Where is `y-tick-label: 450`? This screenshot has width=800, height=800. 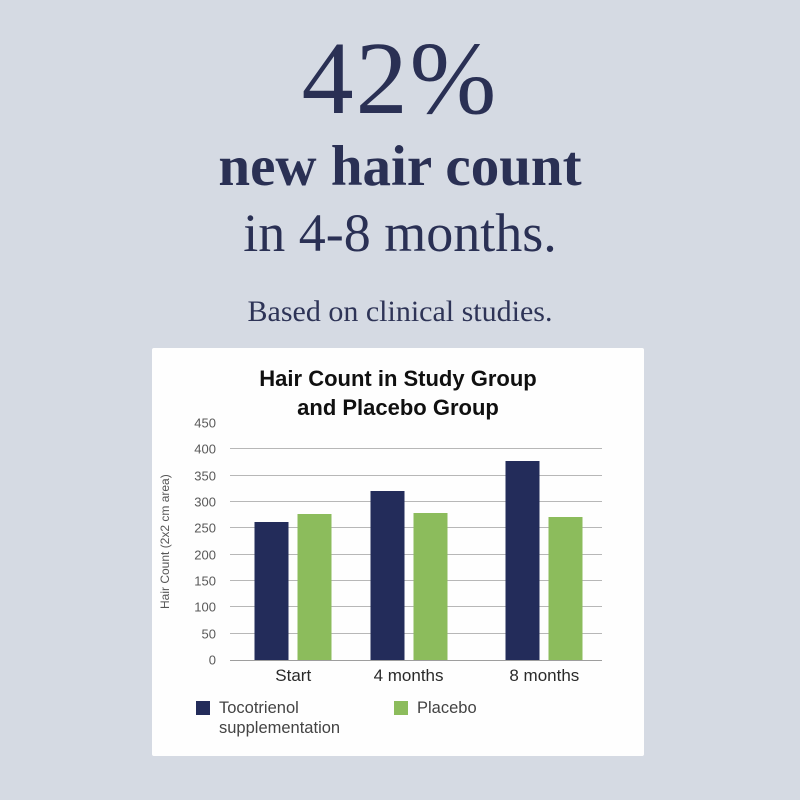 y-tick-label: 450 is located at coordinates (205, 423).